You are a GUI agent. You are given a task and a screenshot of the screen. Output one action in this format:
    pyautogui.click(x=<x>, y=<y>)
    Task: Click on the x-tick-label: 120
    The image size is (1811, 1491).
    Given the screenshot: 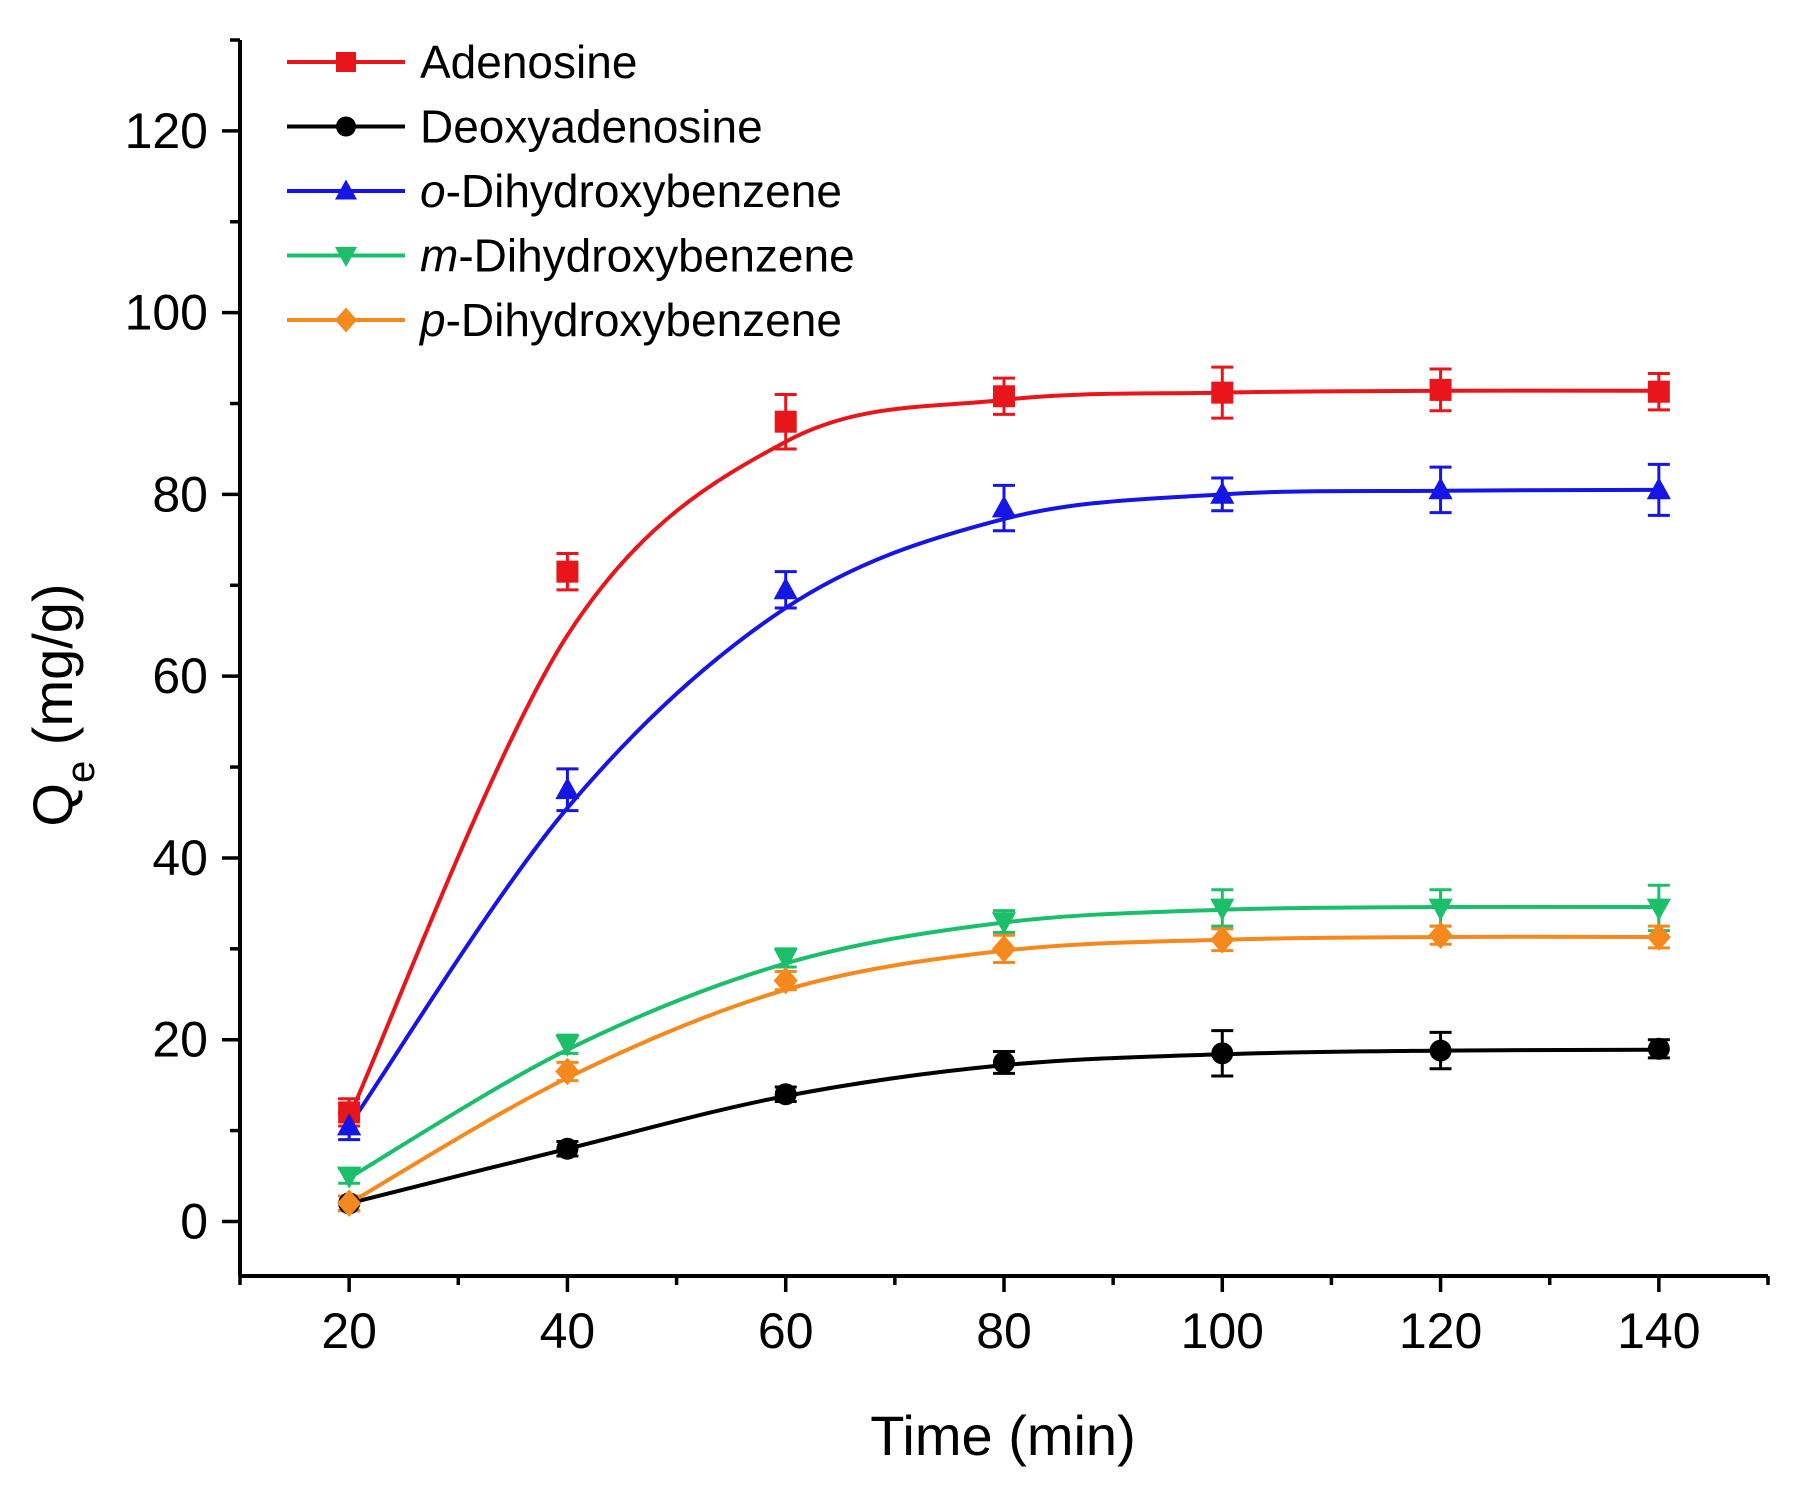 What is the action you would take?
    pyautogui.click(x=1440, y=1331)
    